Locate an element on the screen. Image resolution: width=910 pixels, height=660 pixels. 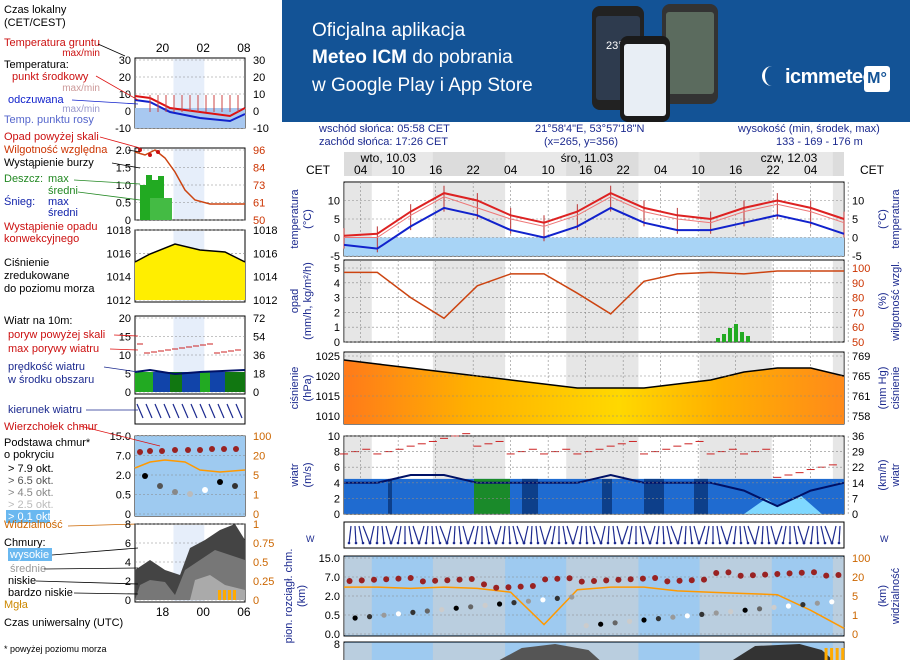
precip-axis-label: opad is located at coordinates (295, 301).